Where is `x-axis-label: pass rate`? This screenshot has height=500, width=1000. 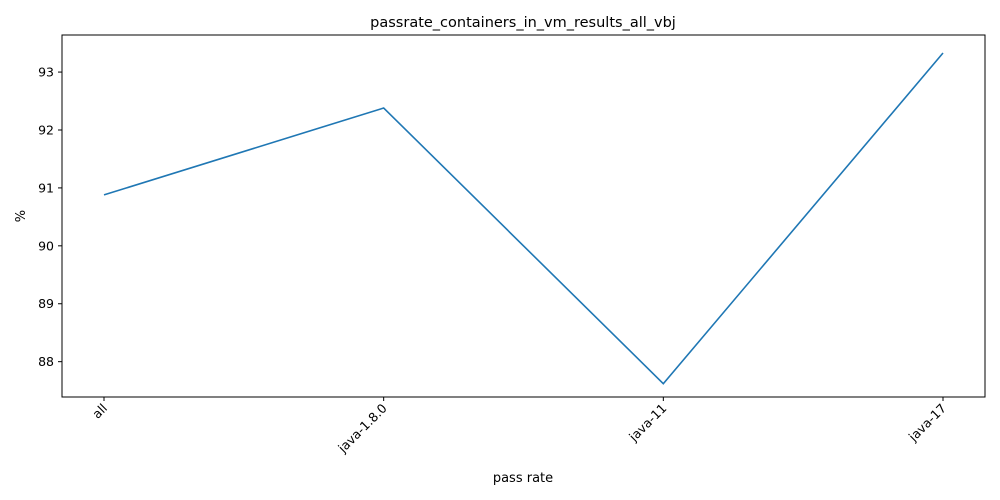 x-axis-label: pass rate is located at coordinates (523, 478).